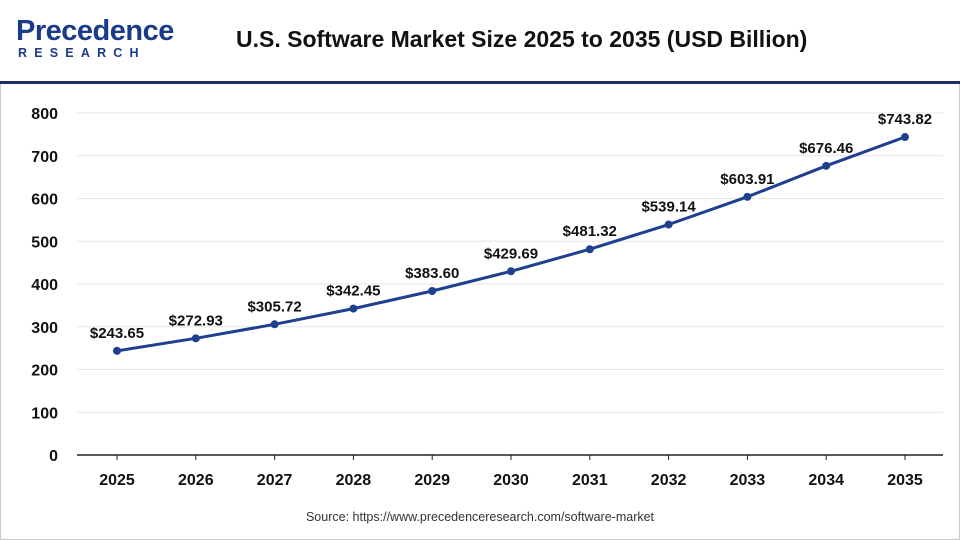 The image size is (960, 540). I want to click on data-label: $481.32, so click(590, 231).